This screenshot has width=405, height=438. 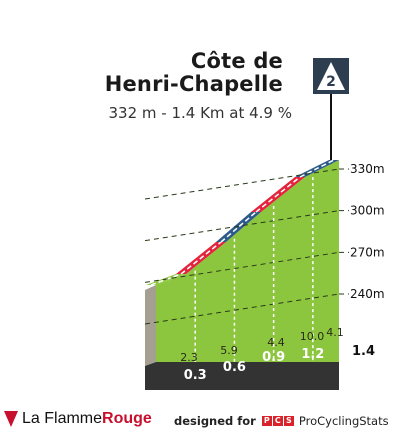 I want to click on pcs-letter-c: C, so click(x=277, y=421).